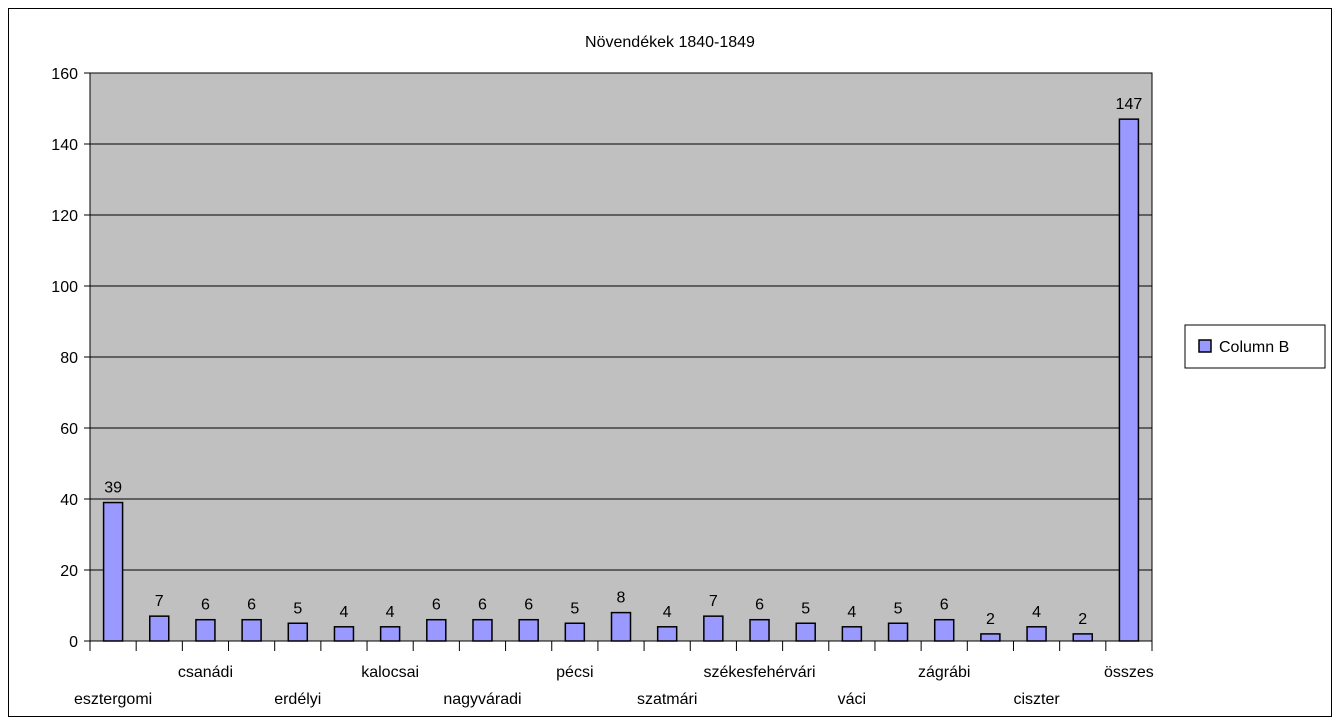 This screenshot has width=1340, height=725. I want to click on y-tick-label: 0, so click(73, 642).